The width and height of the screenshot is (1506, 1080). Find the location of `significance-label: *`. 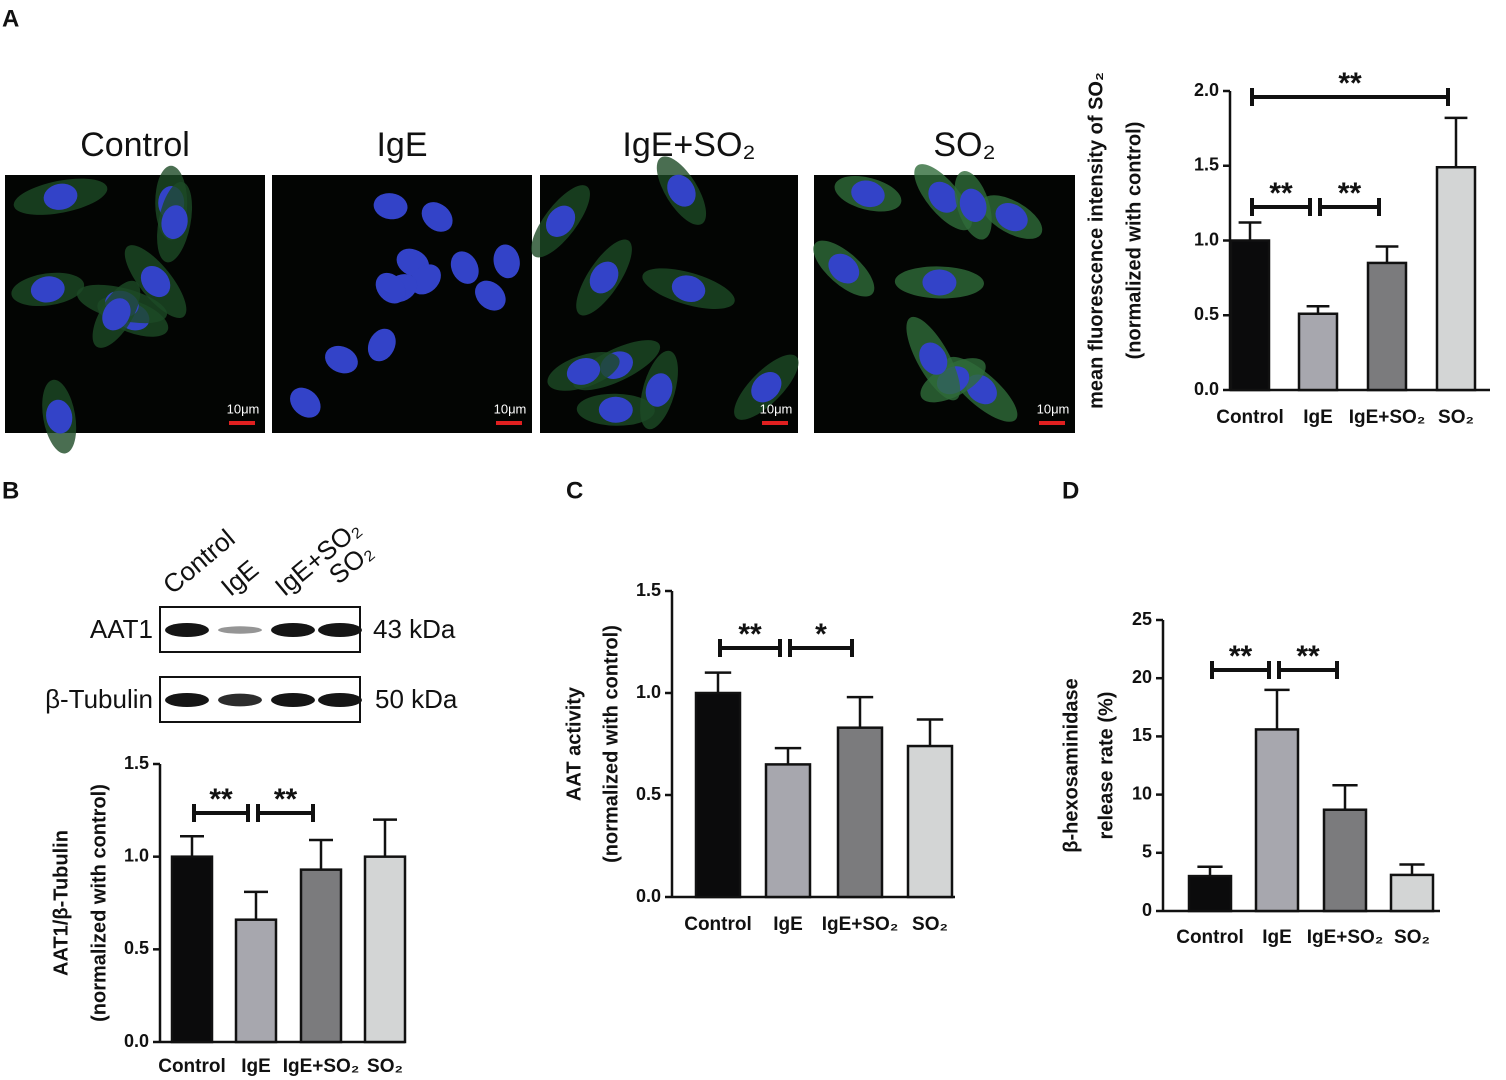

significance-label: * is located at coordinates (821, 634).